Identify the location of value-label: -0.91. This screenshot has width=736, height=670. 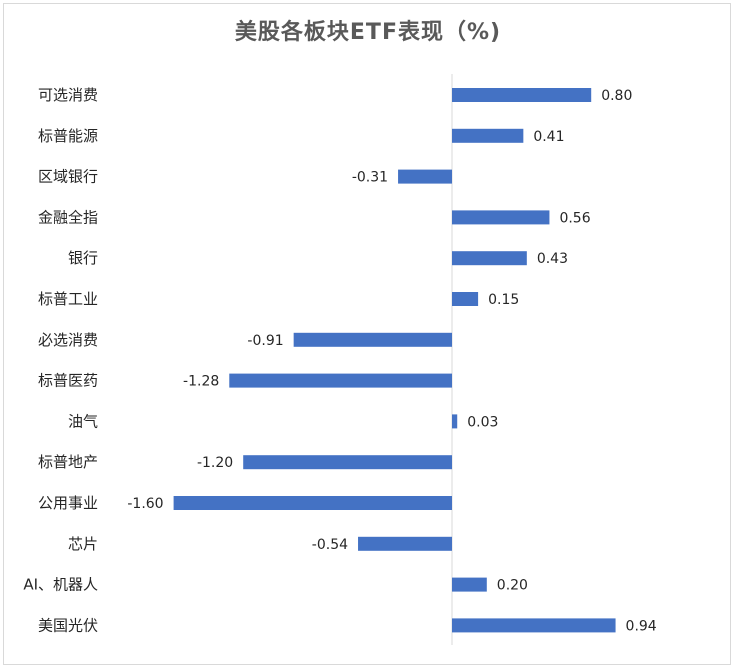
(265, 341).